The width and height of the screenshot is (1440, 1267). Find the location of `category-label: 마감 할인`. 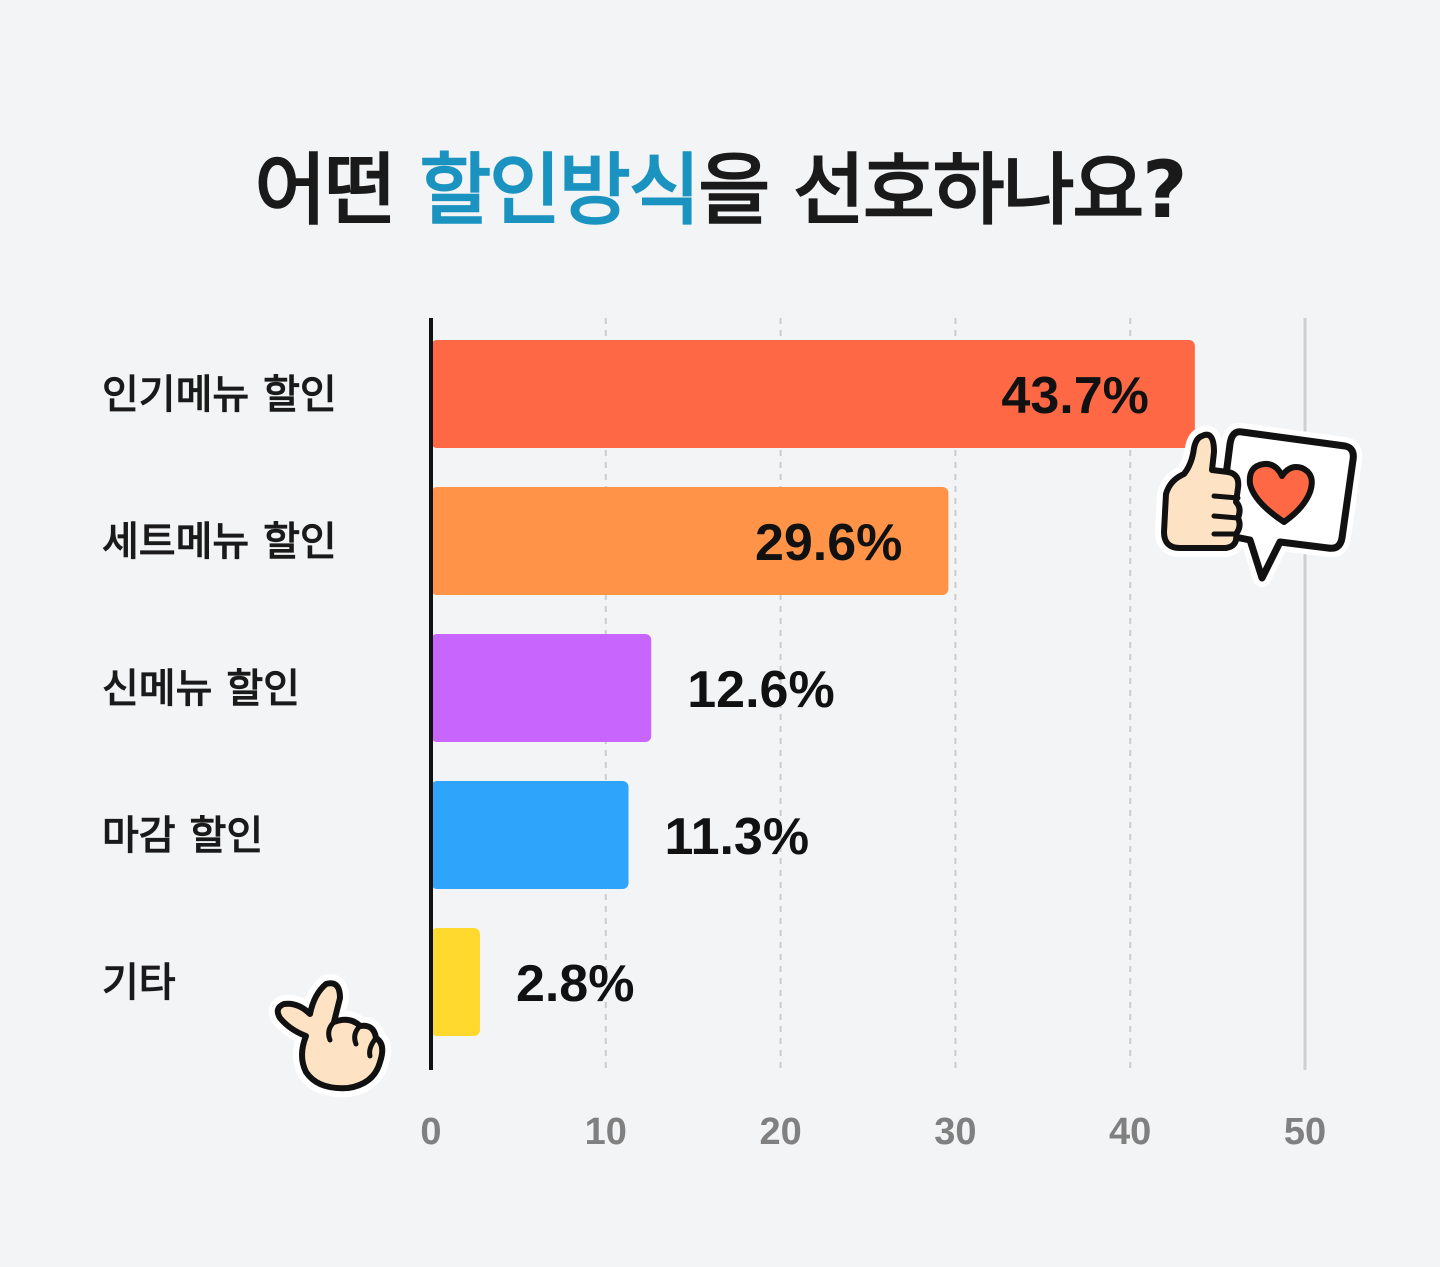

category-label: 마감 할인 is located at coordinates (182, 836).